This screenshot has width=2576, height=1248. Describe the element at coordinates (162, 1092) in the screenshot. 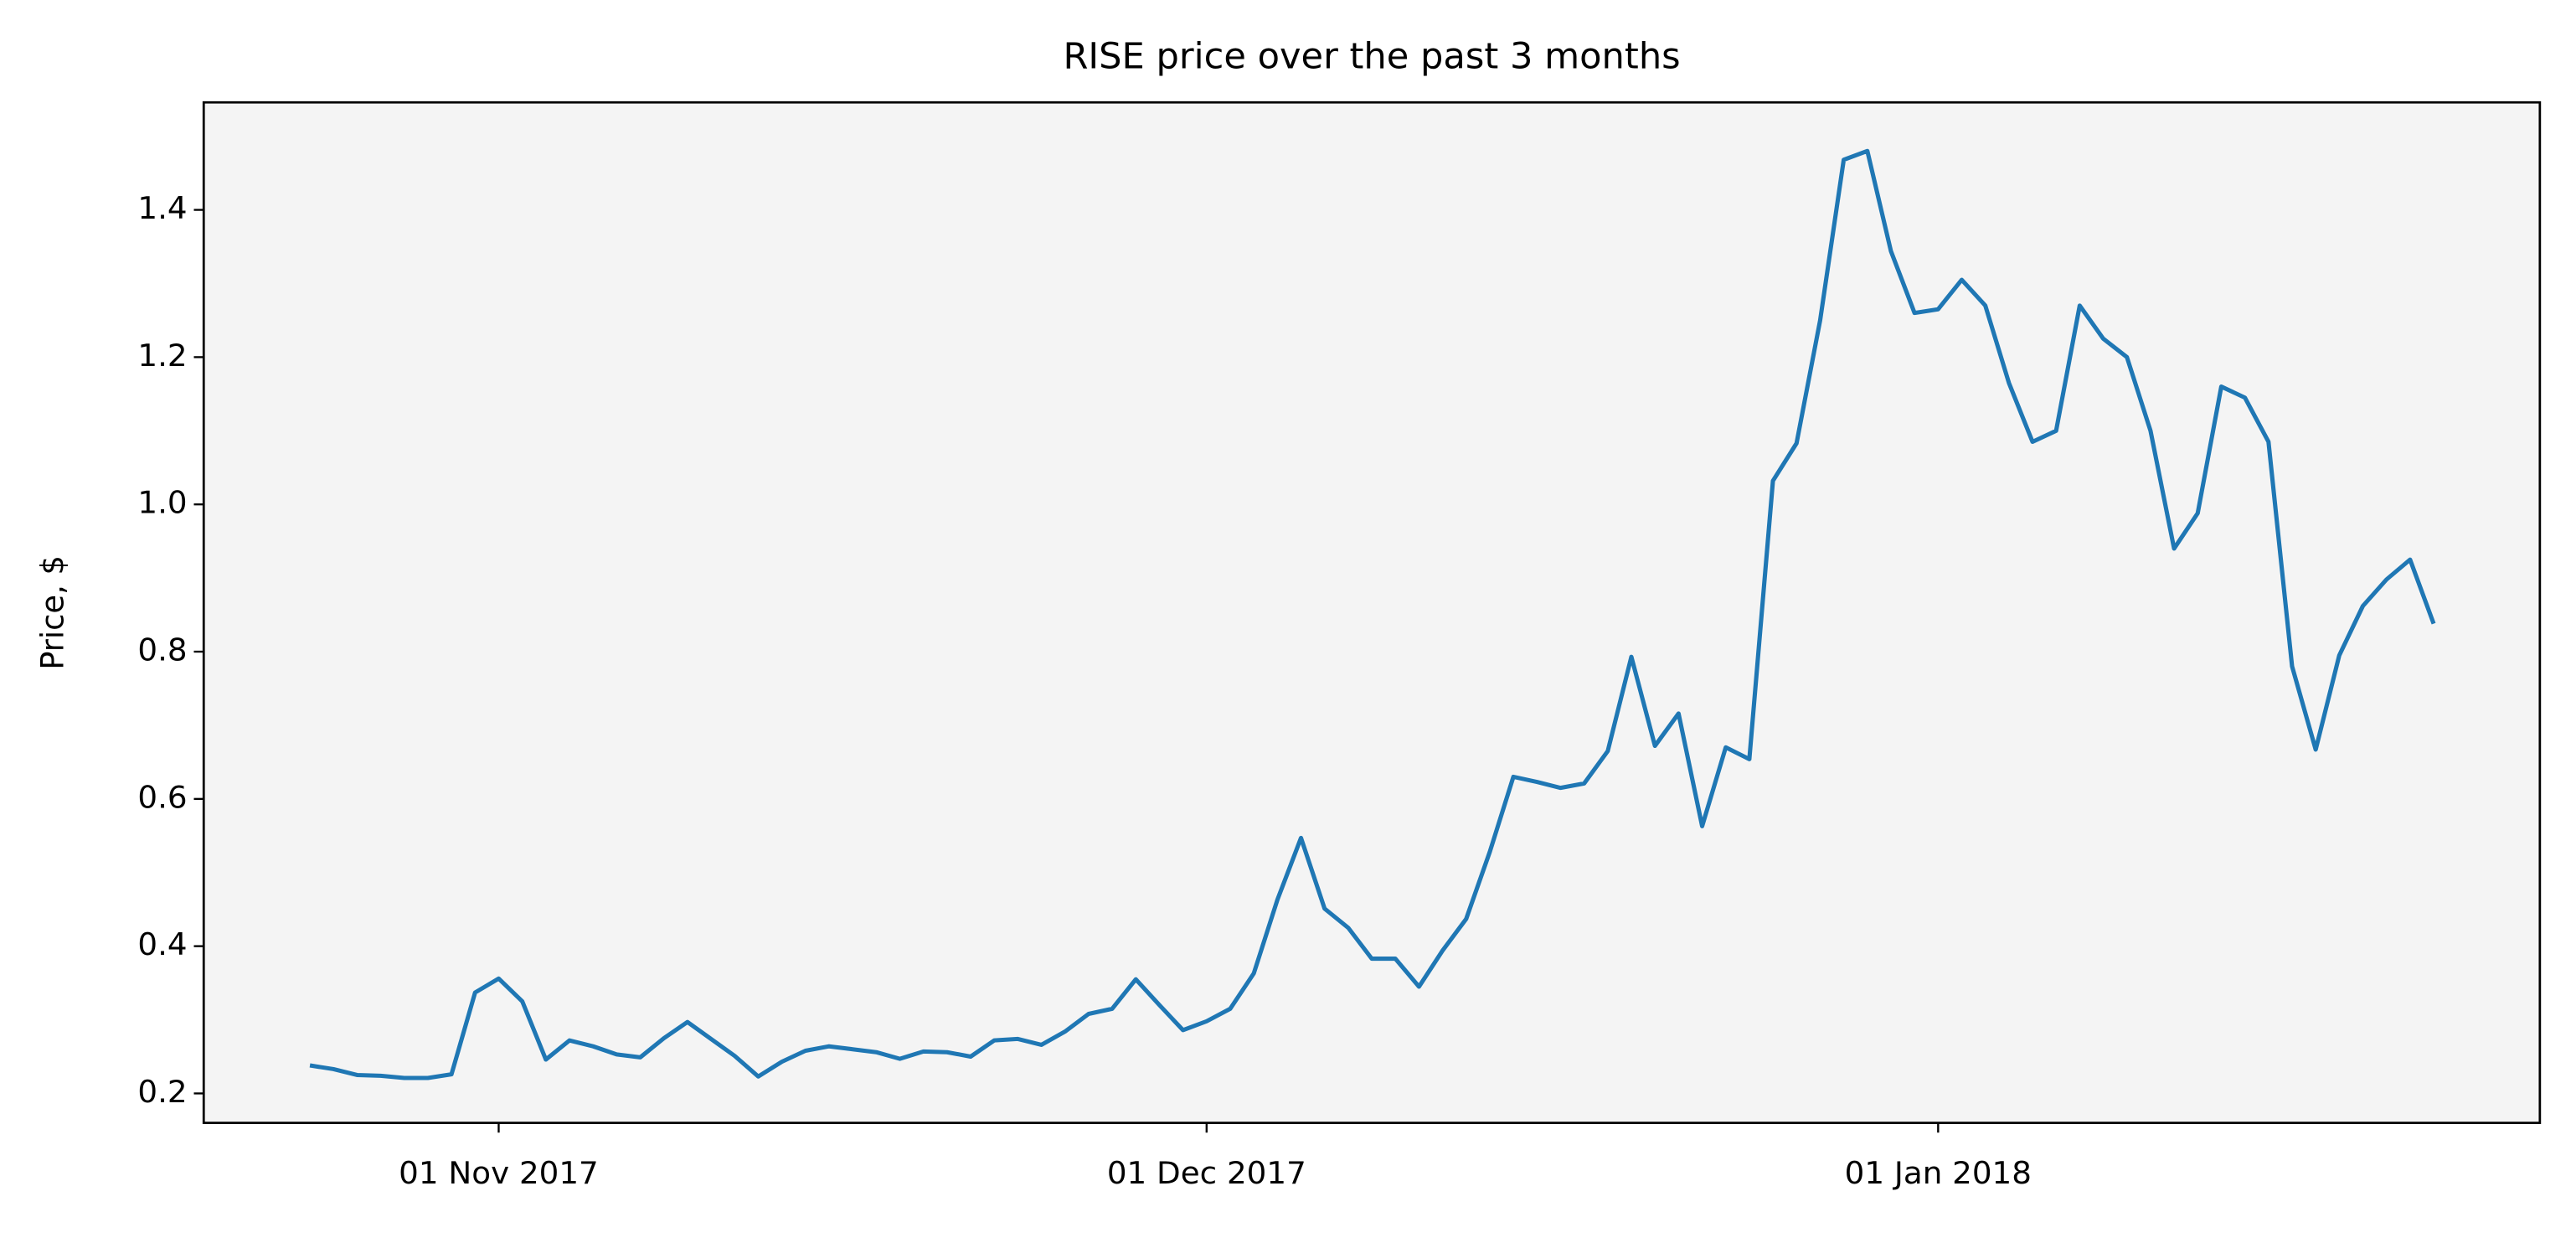

I see `y-tick-label: 0.2` at that location.